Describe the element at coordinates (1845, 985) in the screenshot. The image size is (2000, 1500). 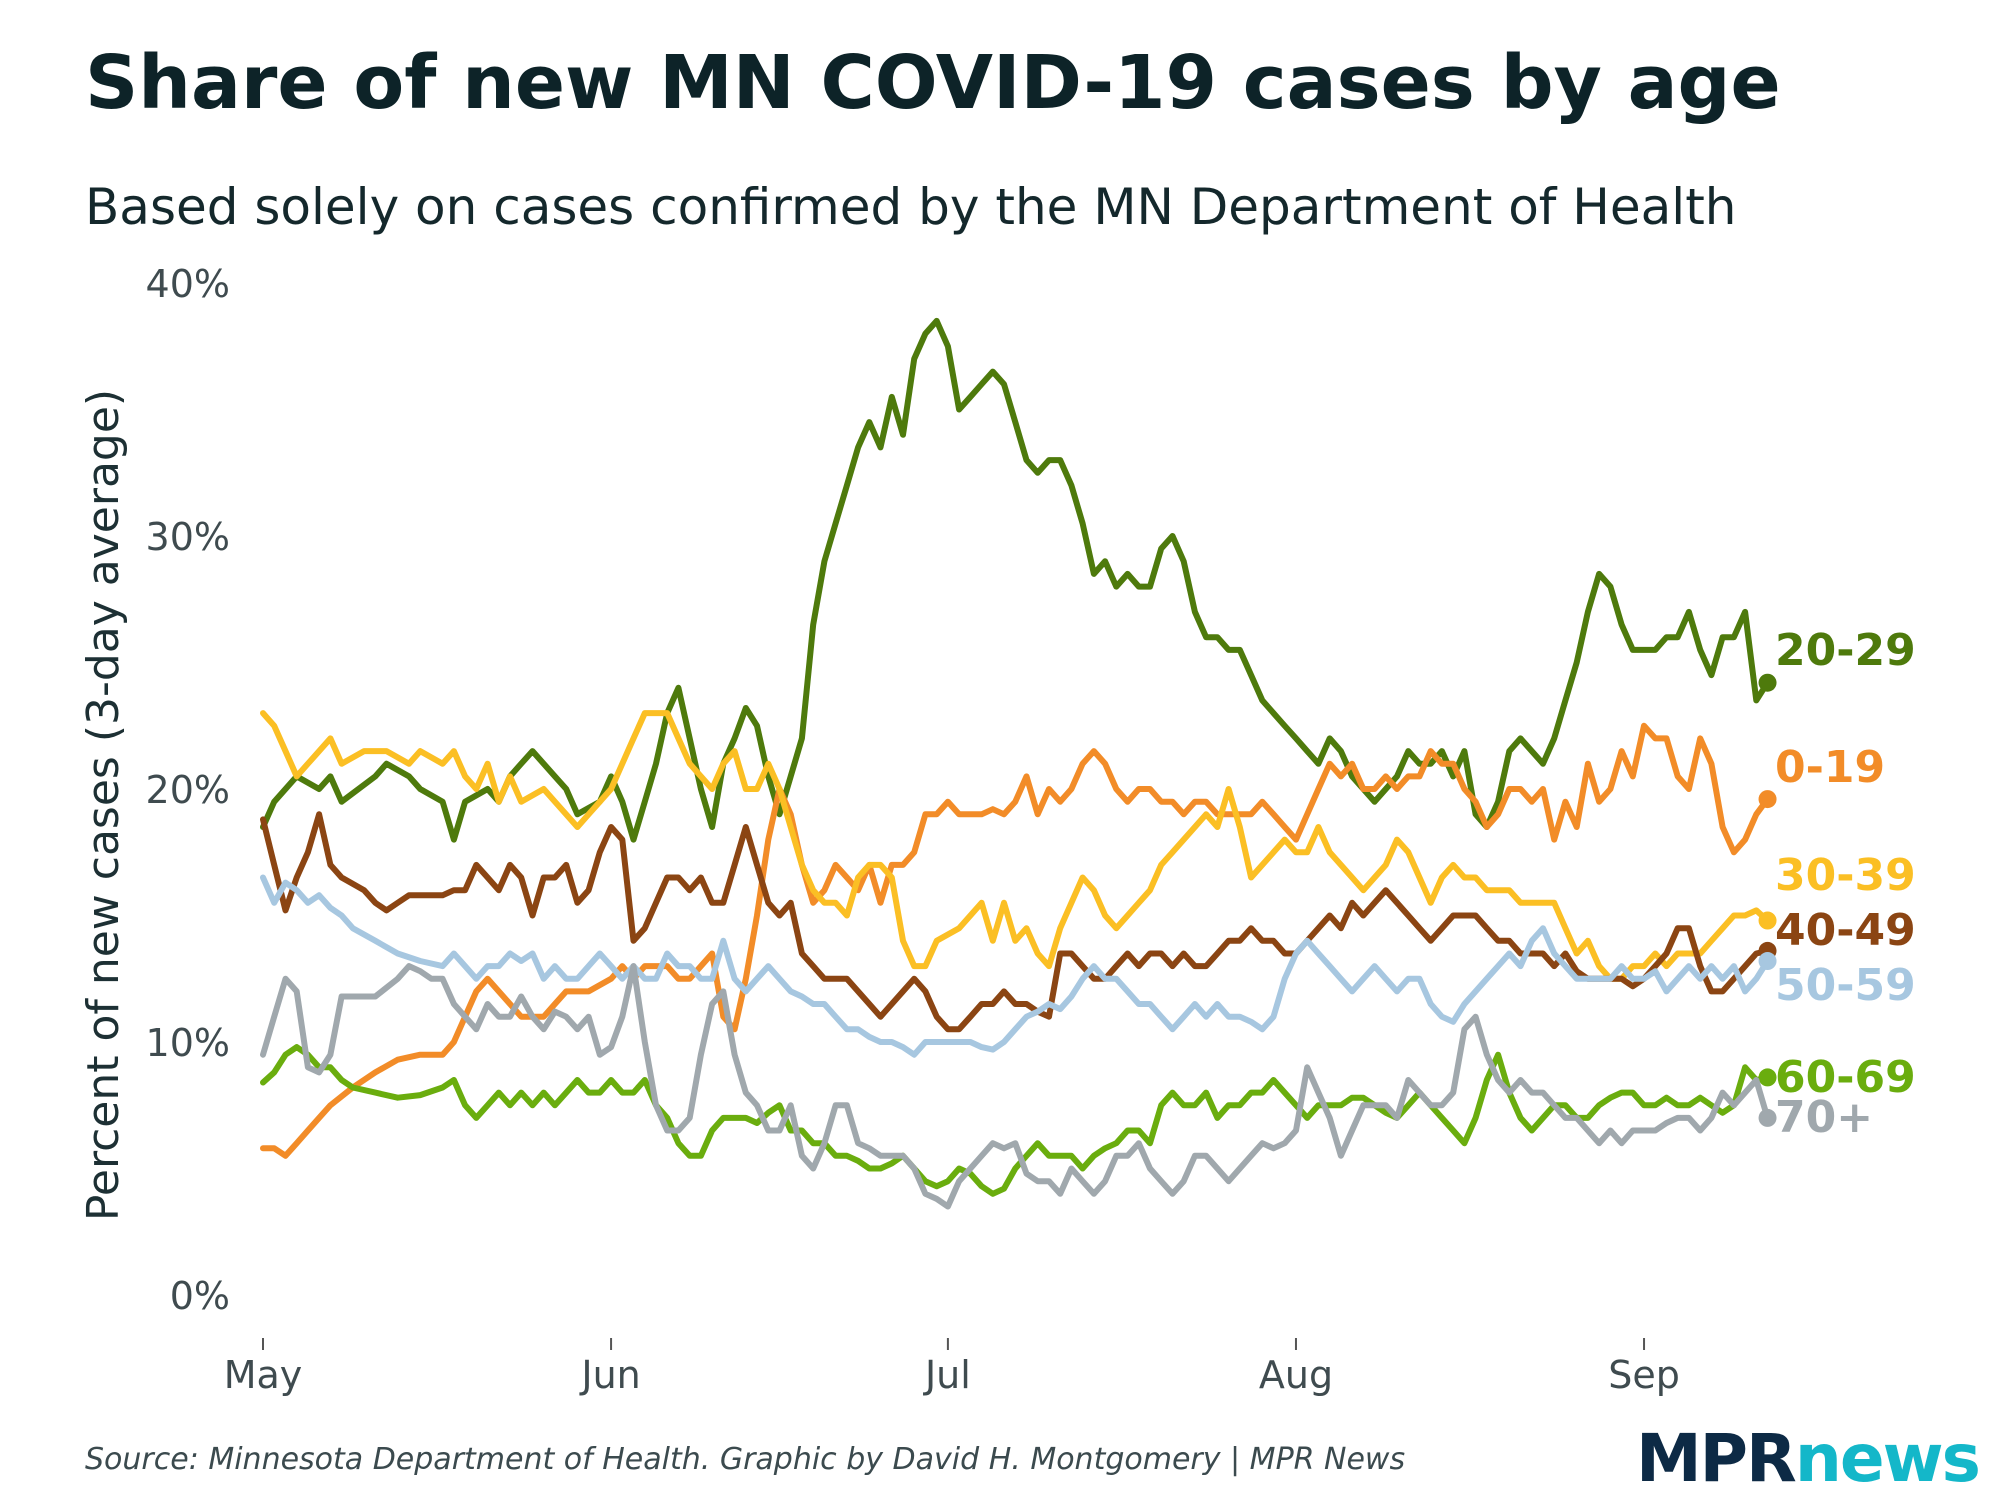
I see `series-label-50-59: 50-59` at that location.